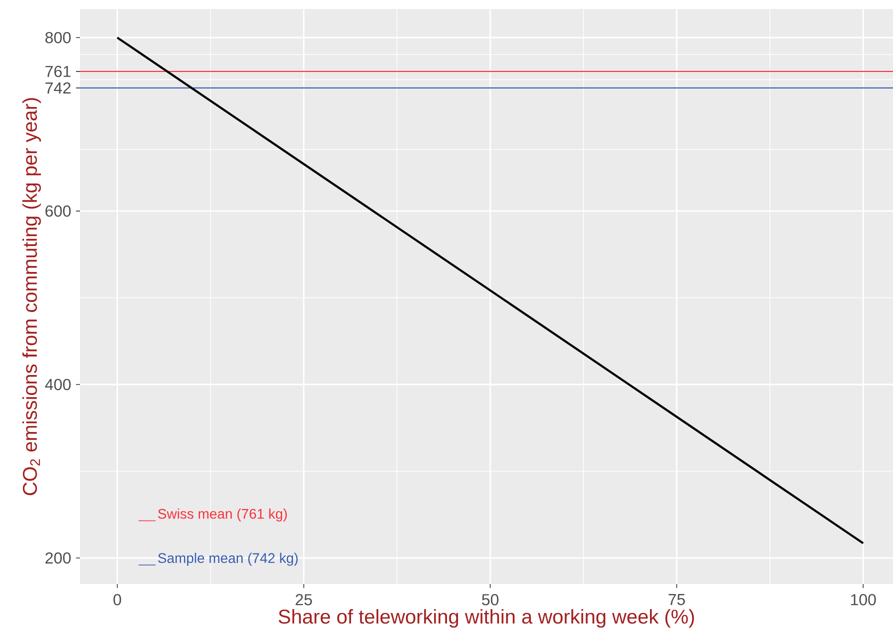 The height and width of the screenshot is (635, 893). I want to click on x-tick-label: 75, so click(676, 600).